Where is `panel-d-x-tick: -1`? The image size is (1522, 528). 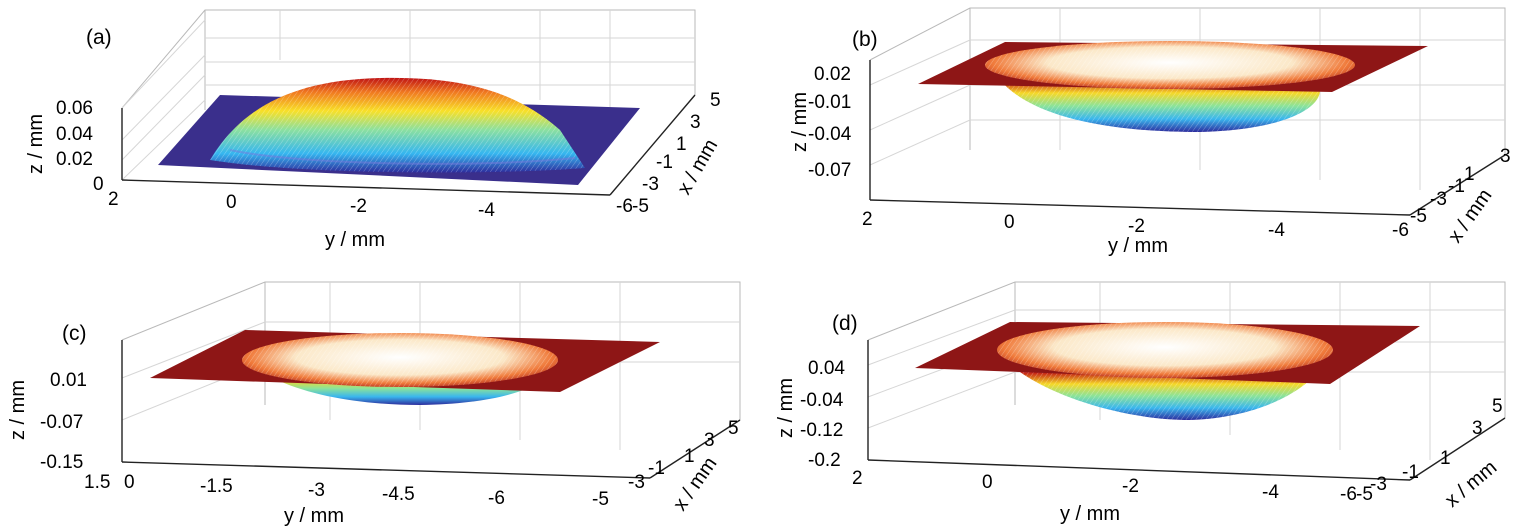
panel-d-x-tick: -1 is located at coordinates (1410, 472).